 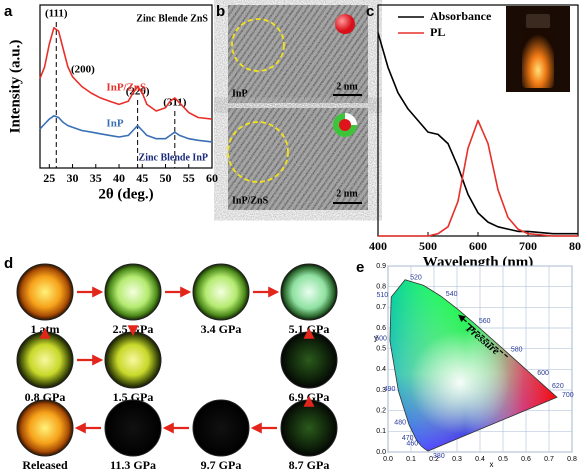 I want to click on image-caption: InP, so click(x=240, y=93).